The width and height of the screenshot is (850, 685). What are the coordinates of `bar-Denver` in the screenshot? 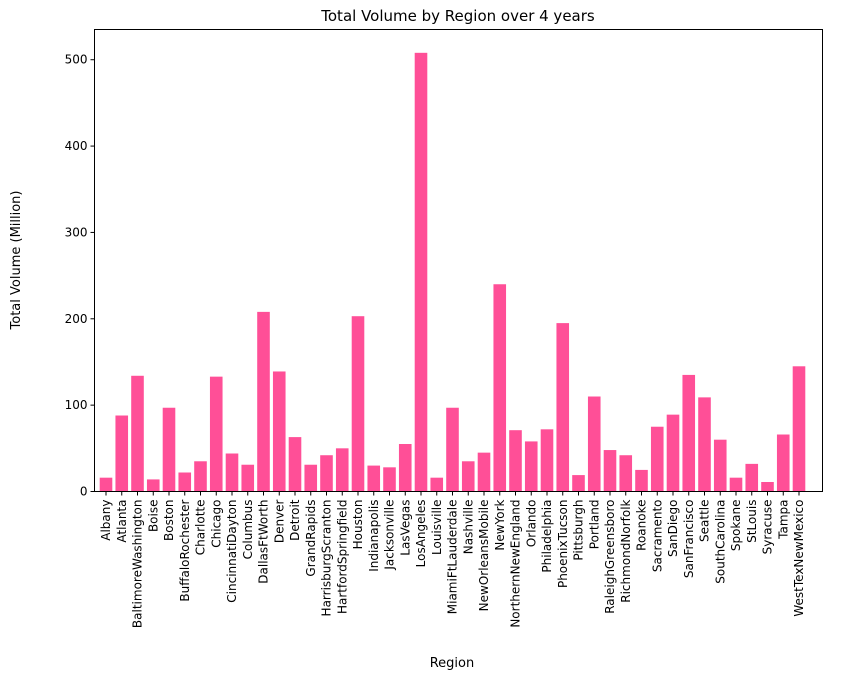 It's located at (279, 431).